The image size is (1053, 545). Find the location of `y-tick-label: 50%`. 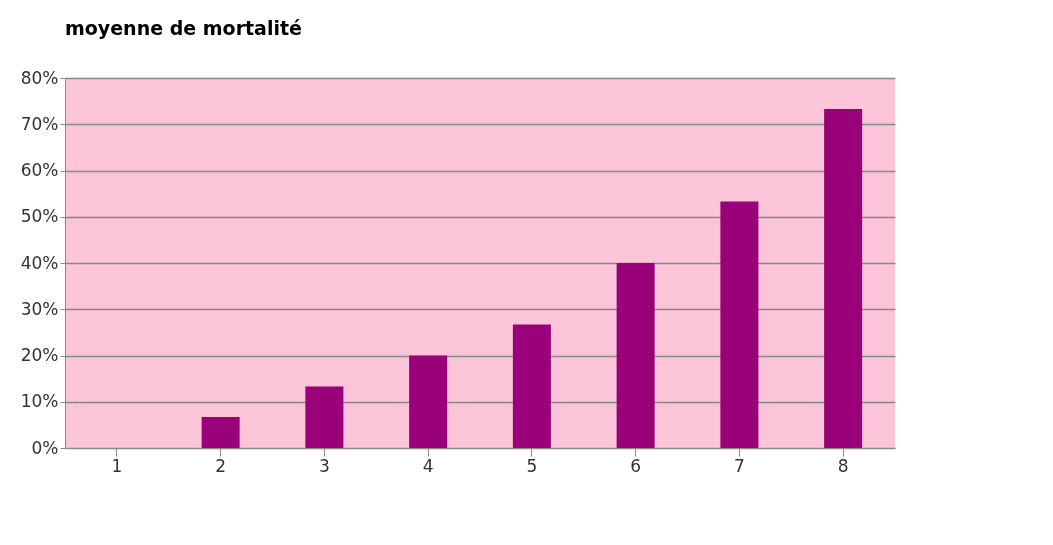

y-tick-label: 50% is located at coordinates (39, 216).